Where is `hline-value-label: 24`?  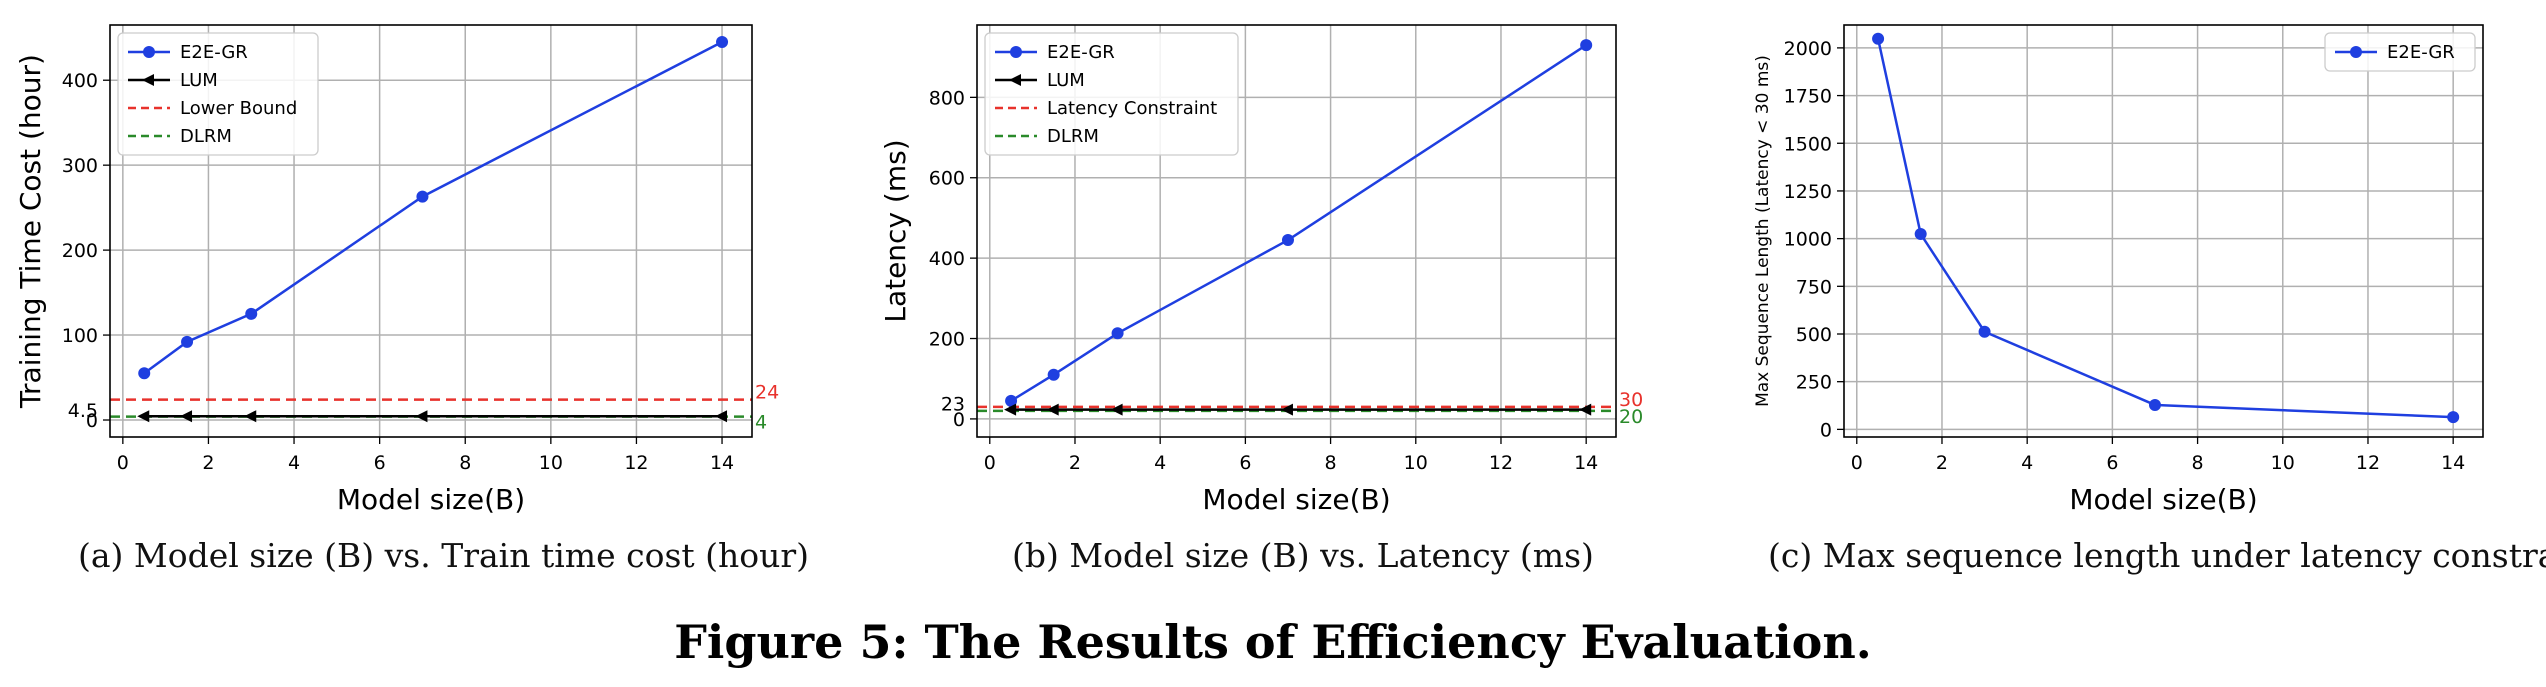 hline-value-label: 24 is located at coordinates (767, 393).